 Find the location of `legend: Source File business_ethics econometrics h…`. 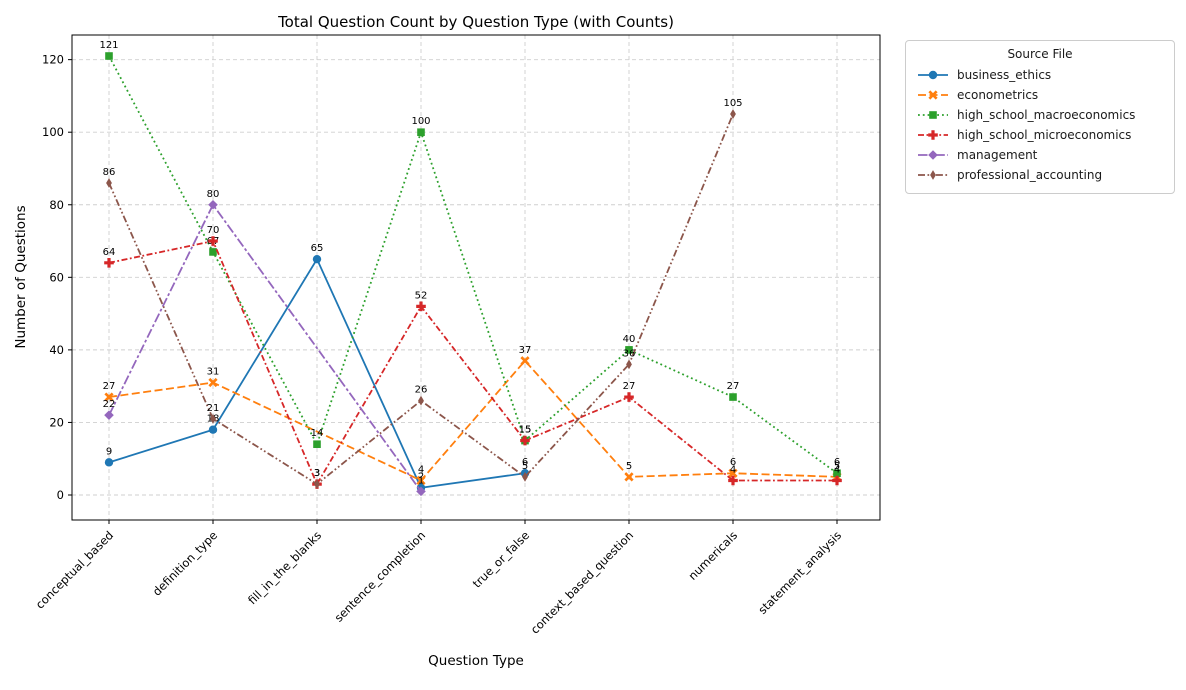

legend: Source File business_ethics econometrics h… is located at coordinates (1040, 117).